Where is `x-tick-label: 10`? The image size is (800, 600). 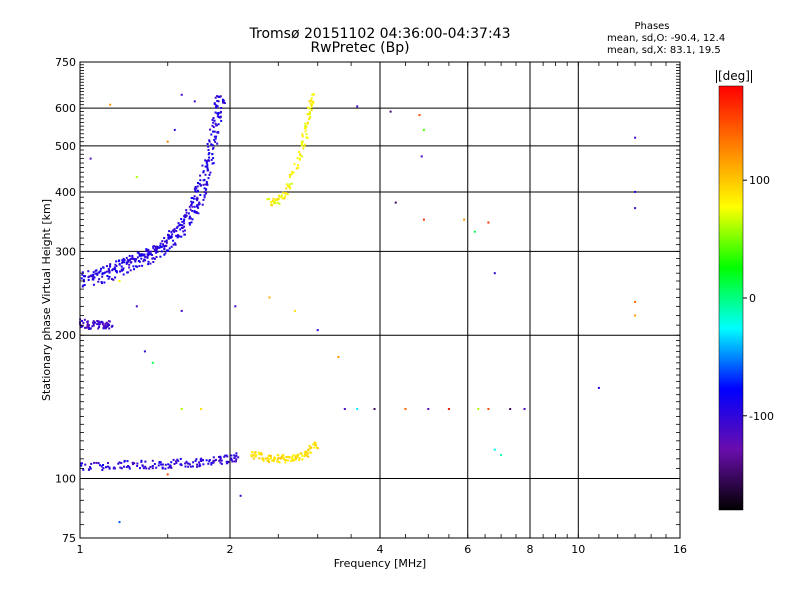
x-tick-label: 10 is located at coordinates (578, 549).